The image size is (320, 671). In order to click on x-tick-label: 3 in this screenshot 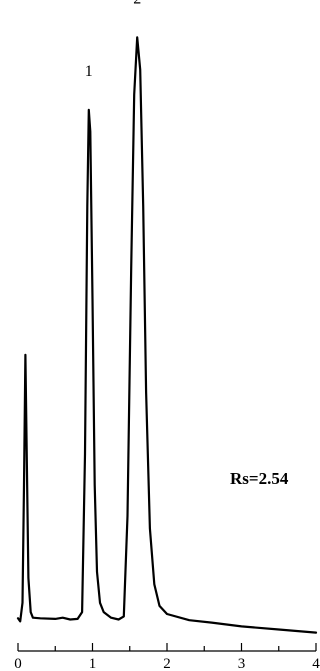, I will do `click(242, 663)`.